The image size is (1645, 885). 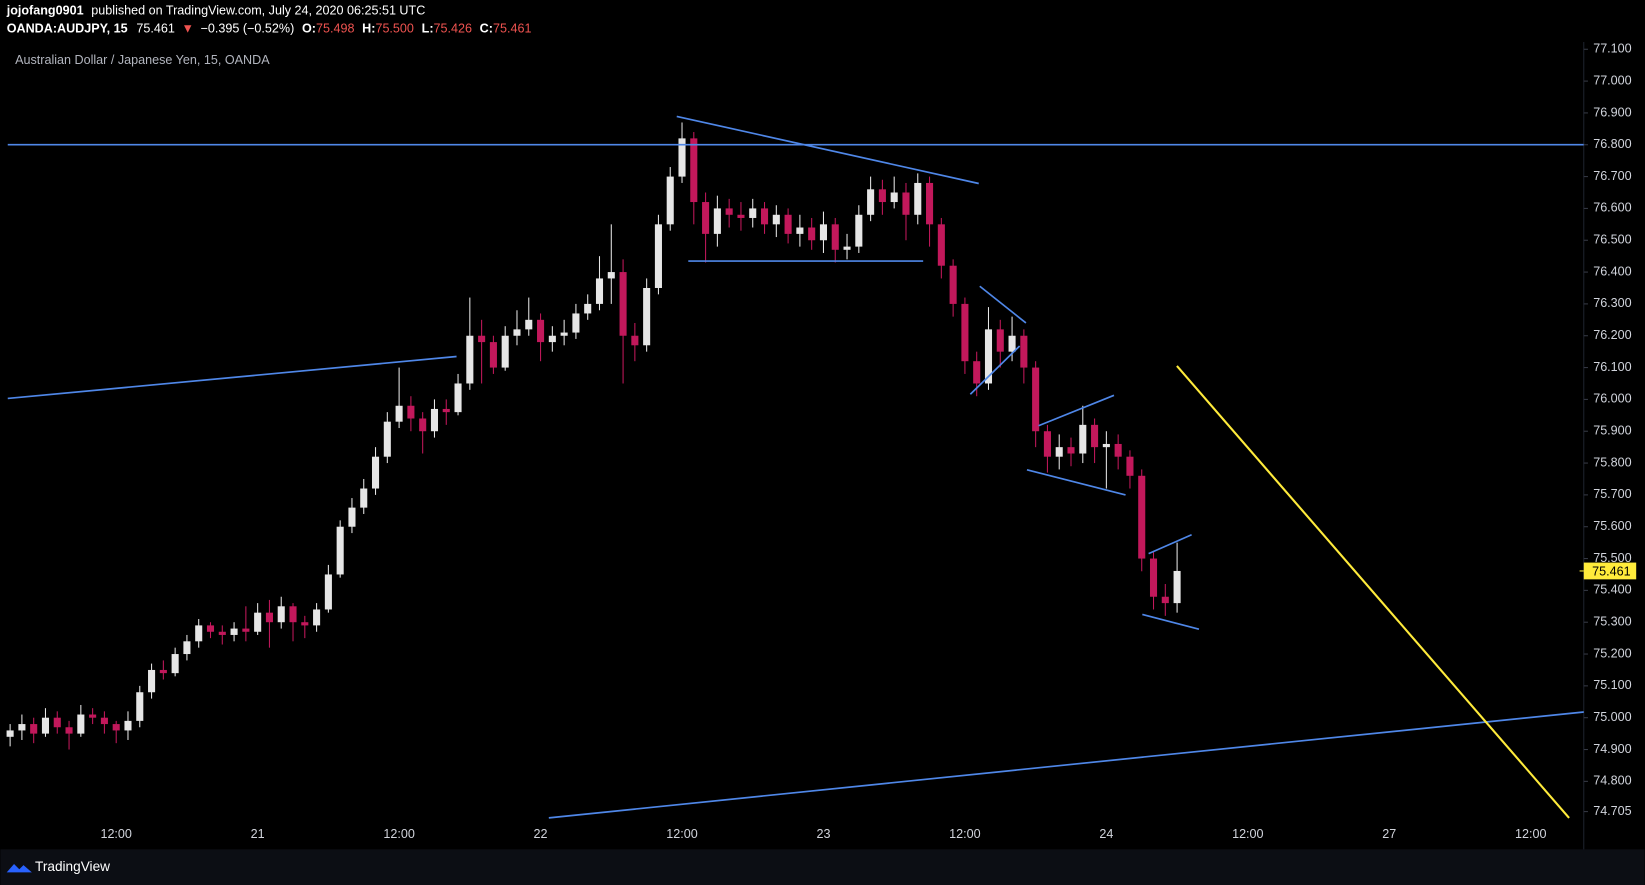 What do you see at coordinates (1612, 208) in the screenshot?
I see `y-tick-label: 76.600` at bounding box center [1612, 208].